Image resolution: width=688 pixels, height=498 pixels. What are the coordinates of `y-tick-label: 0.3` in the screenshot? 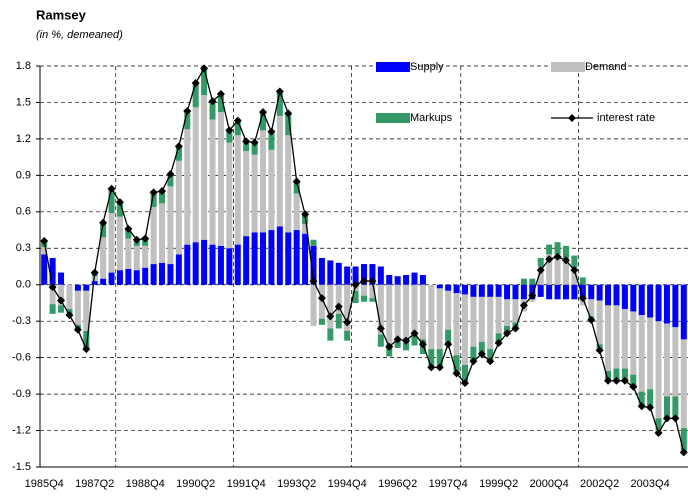 It's located at (23, 248).